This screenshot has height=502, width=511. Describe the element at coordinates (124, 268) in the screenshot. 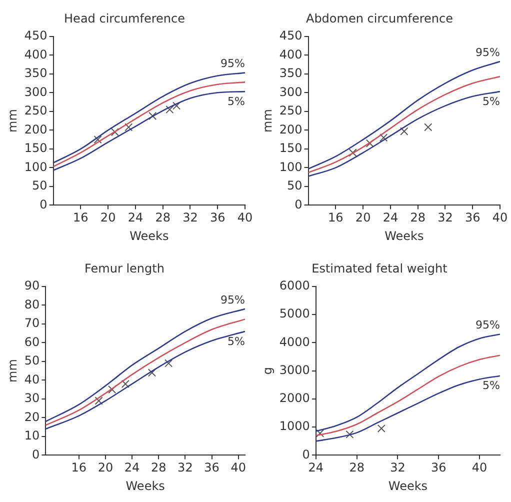

I see `chart-title: Femur length` at that location.